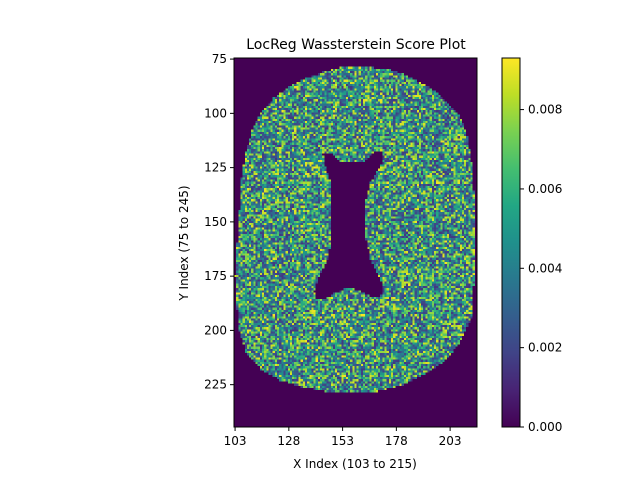  I want to click on y-tick-label: 200, so click(215, 330).